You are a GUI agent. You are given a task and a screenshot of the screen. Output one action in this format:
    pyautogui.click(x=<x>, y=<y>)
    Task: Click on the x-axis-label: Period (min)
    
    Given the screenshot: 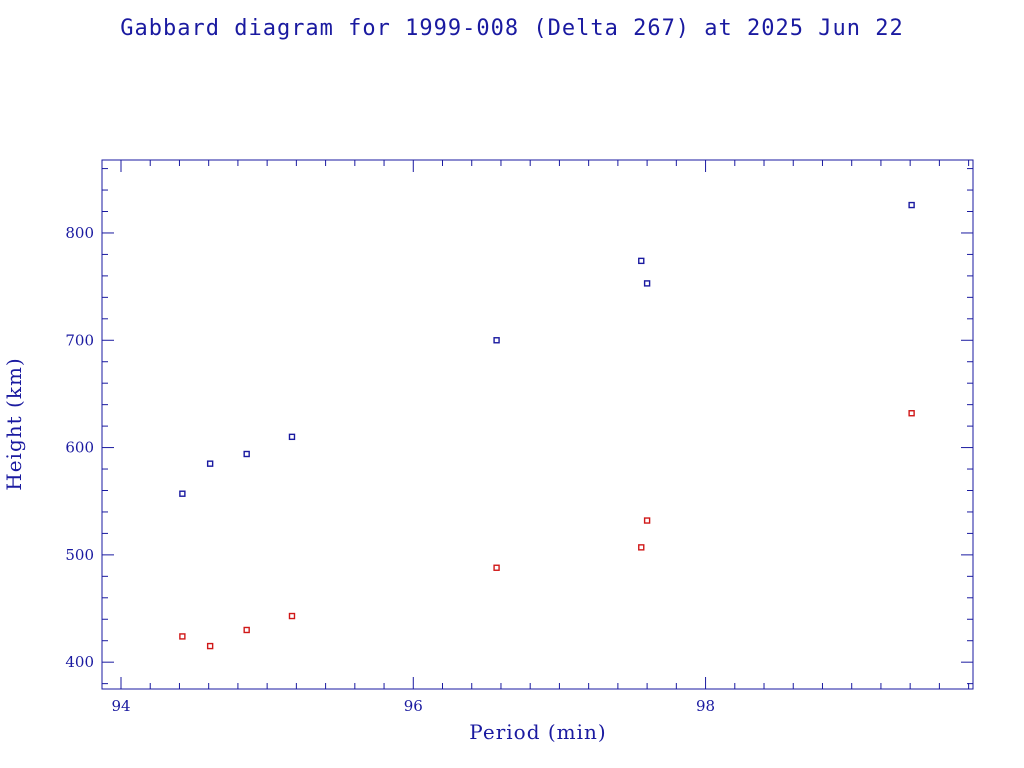 What is the action you would take?
    pyautogui.click(x=537, y=732)
    